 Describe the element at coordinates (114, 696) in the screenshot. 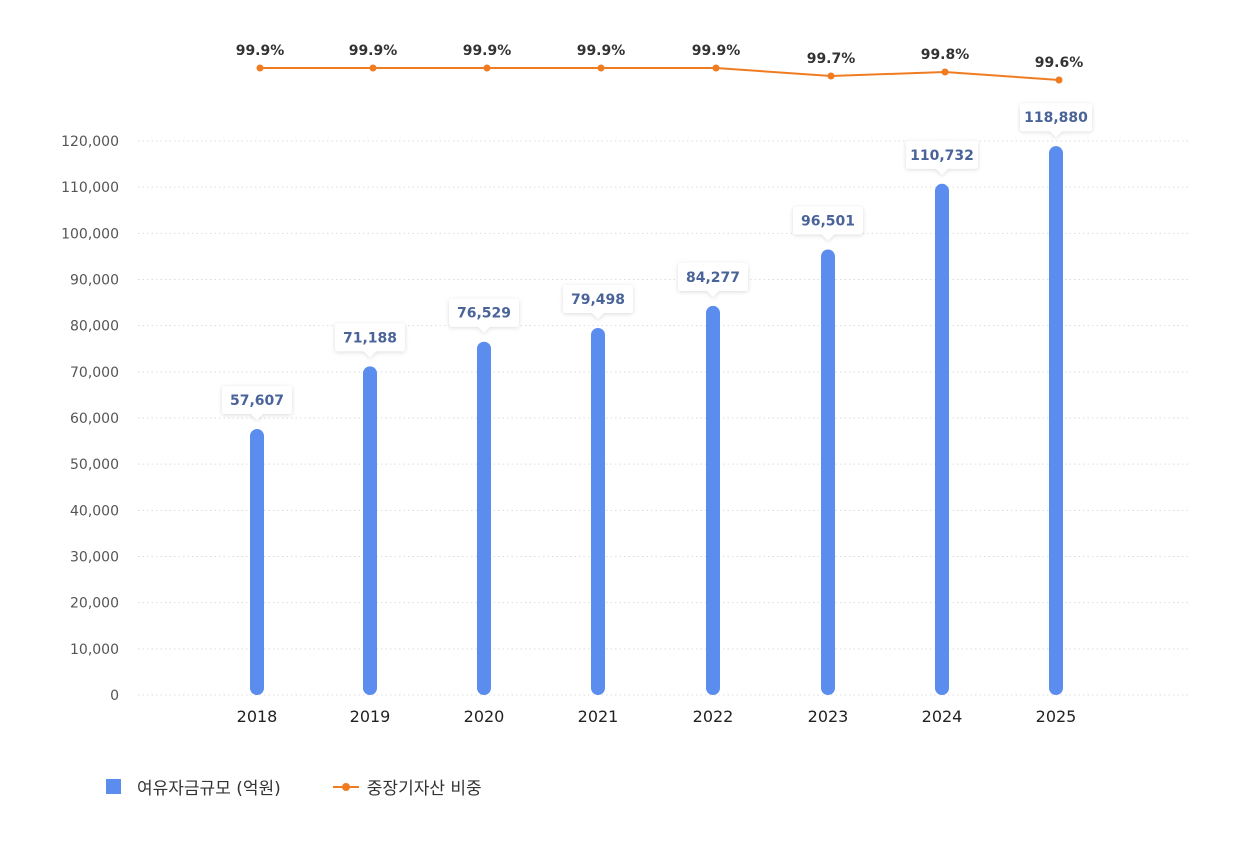

I see `y-tick-label: 0` at that location.